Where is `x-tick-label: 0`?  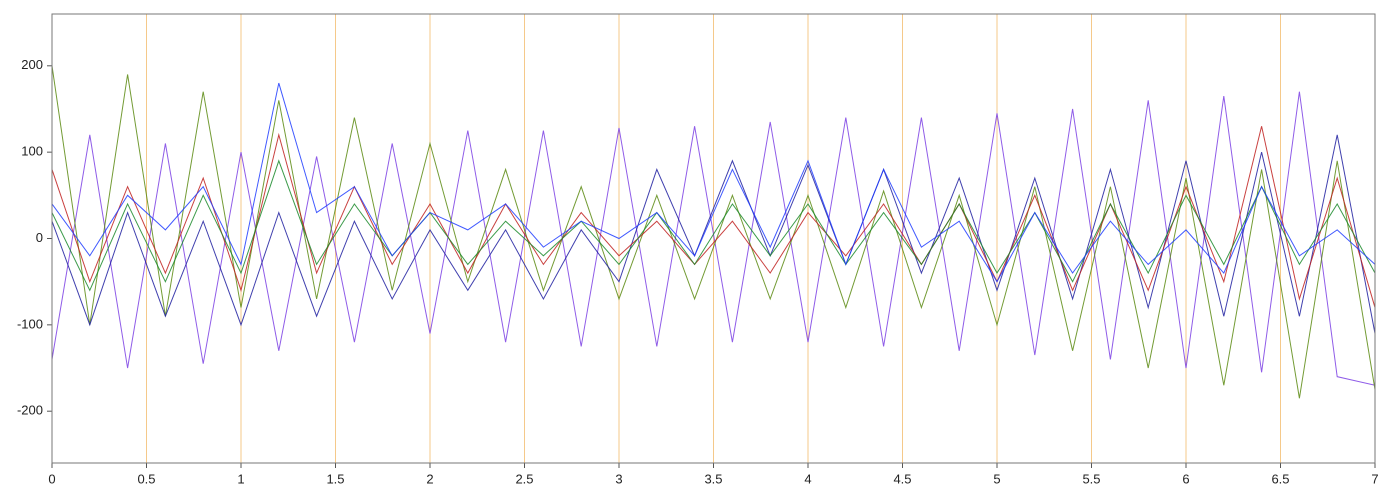 x-tick-label: 0 is located at coordinates (51, 478).